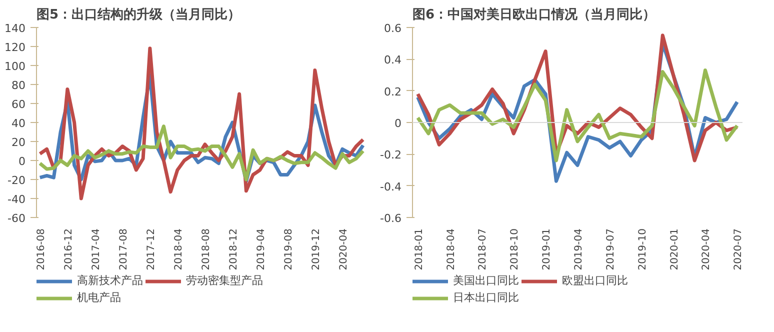 The width and height of the screenshot is (774, 332). What do you see at coordinates (547, 249) in the screenshot?
I see `x-tick-label: 2019-01` at bounding box center [547, 249].